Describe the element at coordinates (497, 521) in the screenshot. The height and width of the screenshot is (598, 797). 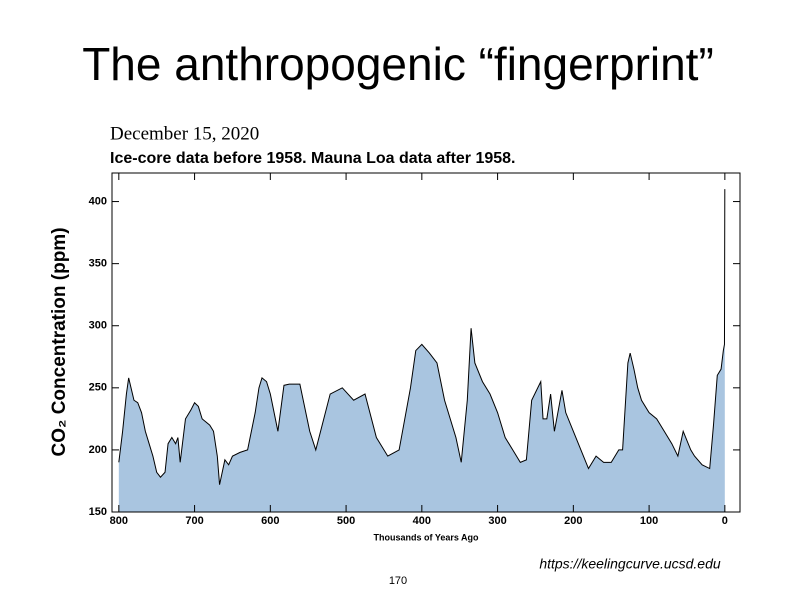
I see `x-tick-label: 300` at that location.